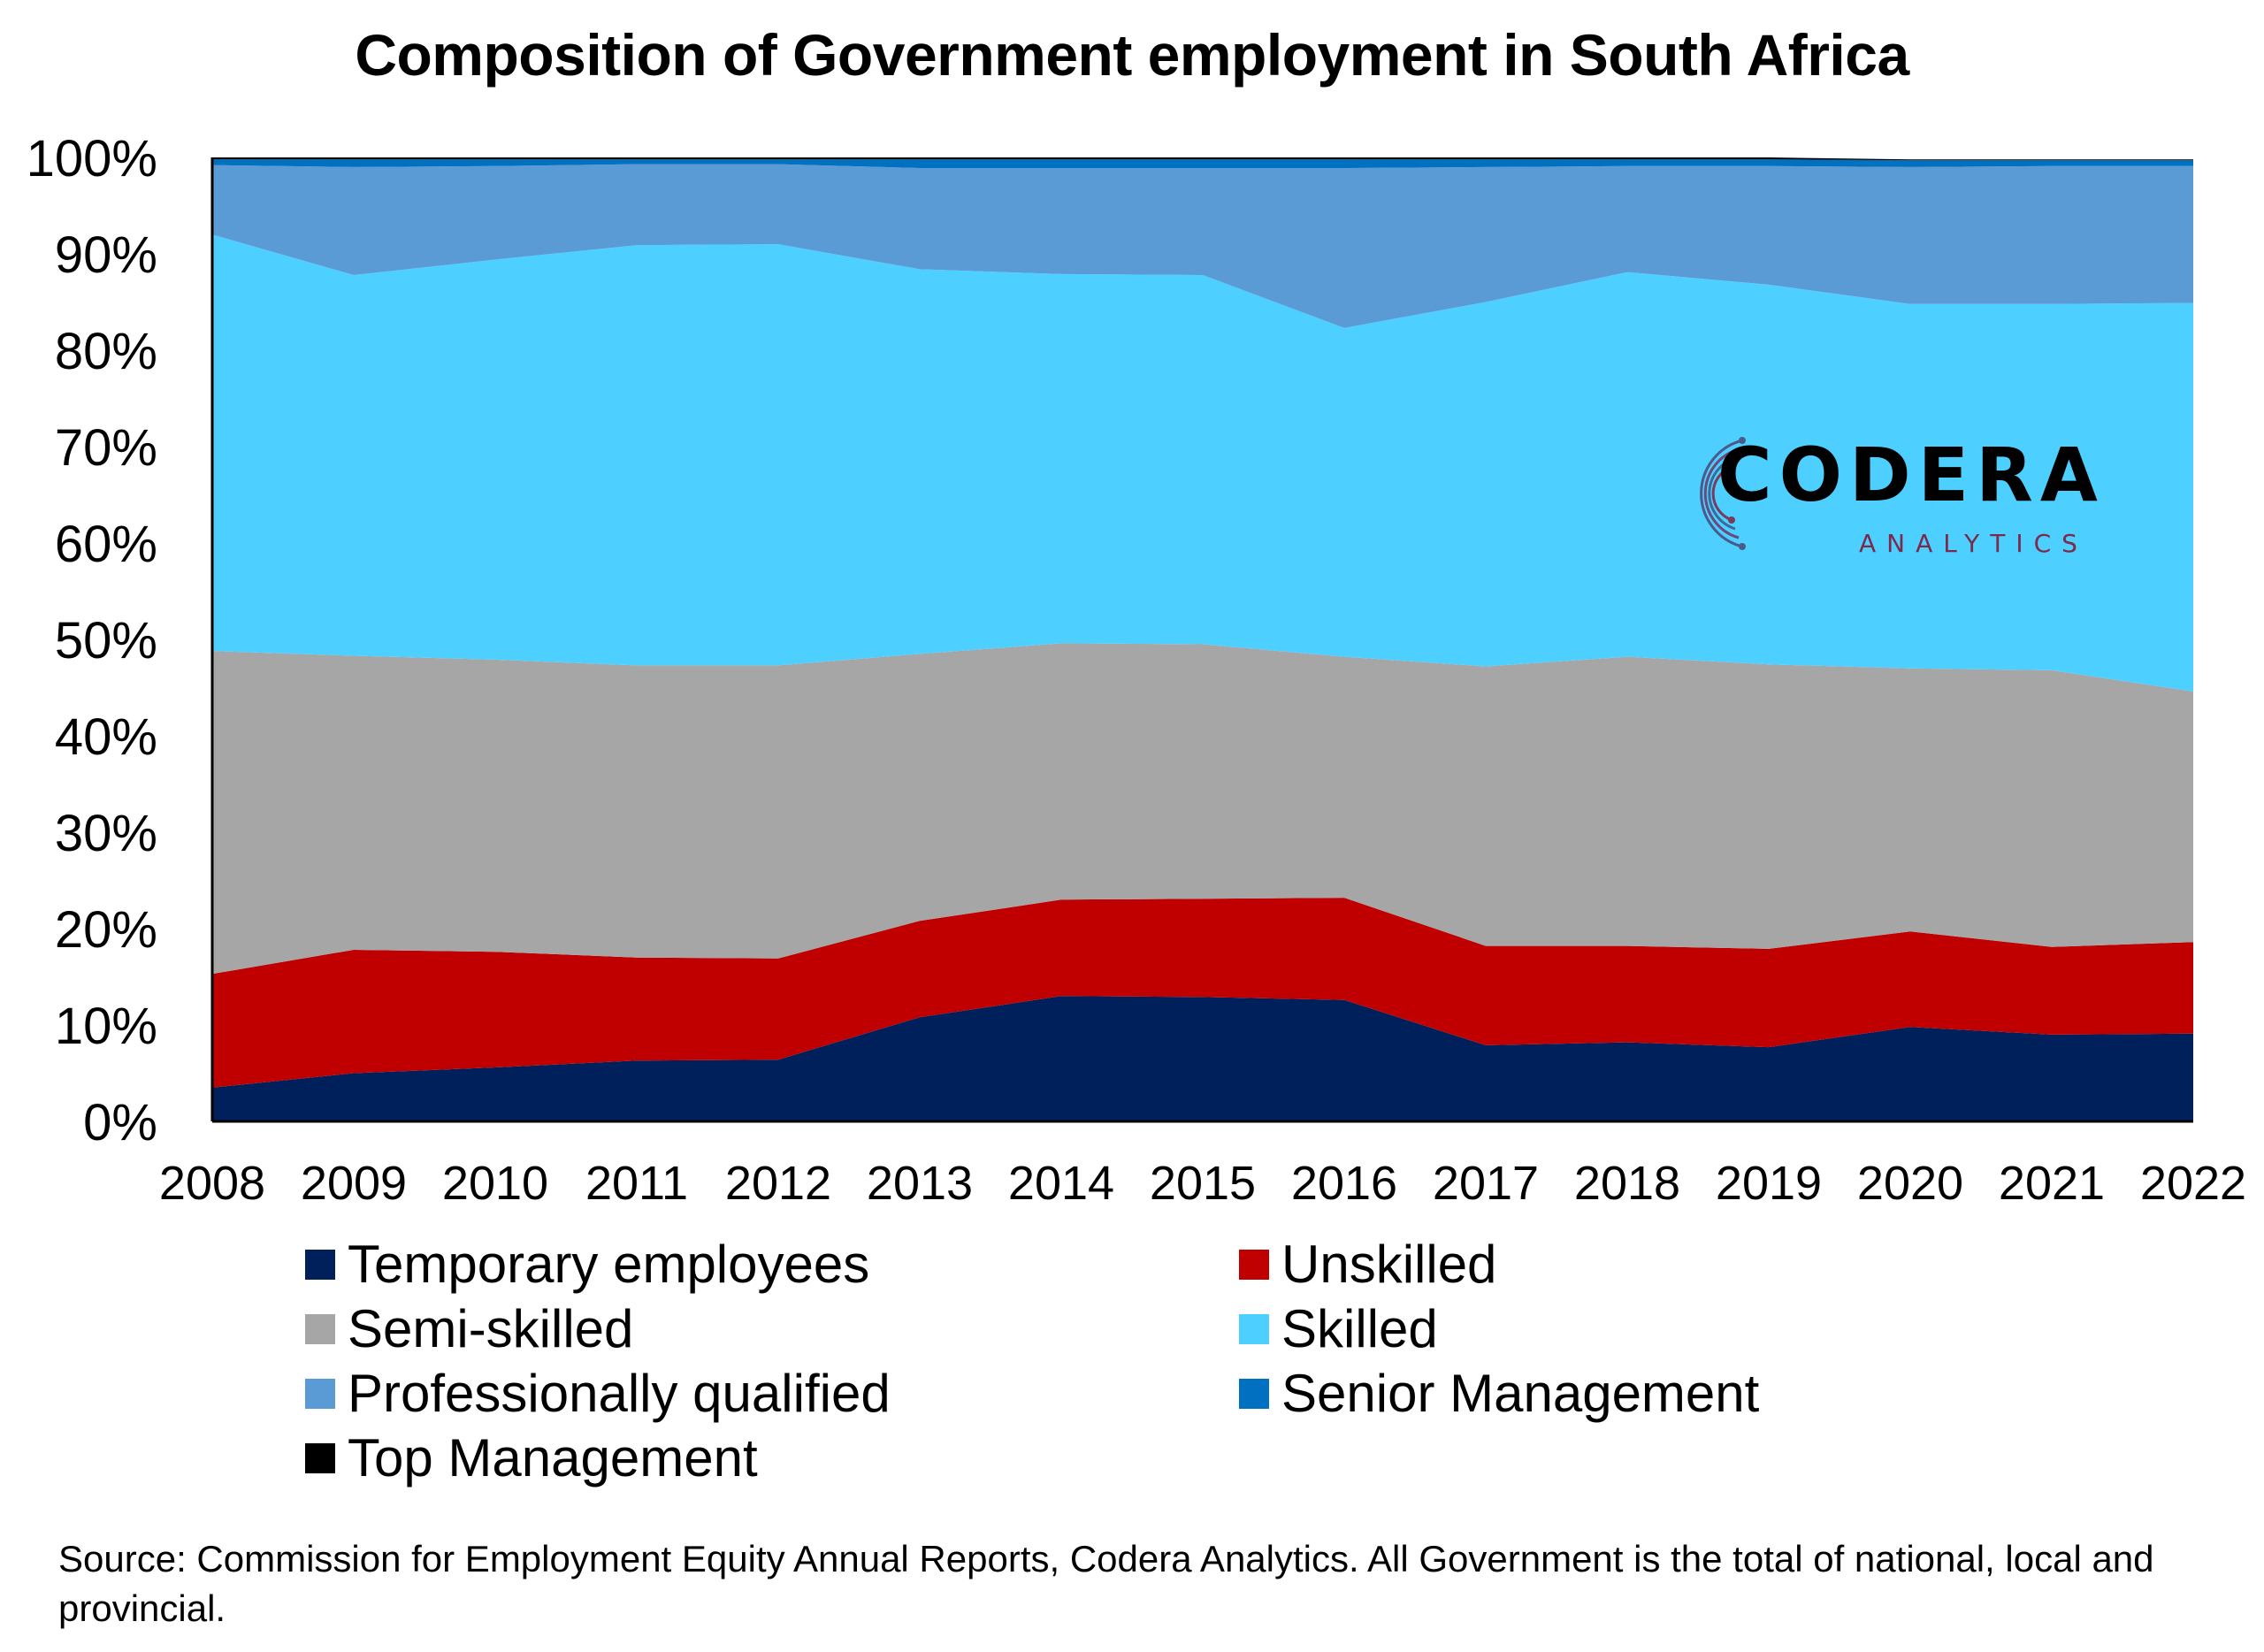  Describe the element at coordinates (1203, 993) in the screenshot. I see `area-series-unskilled` at that location.